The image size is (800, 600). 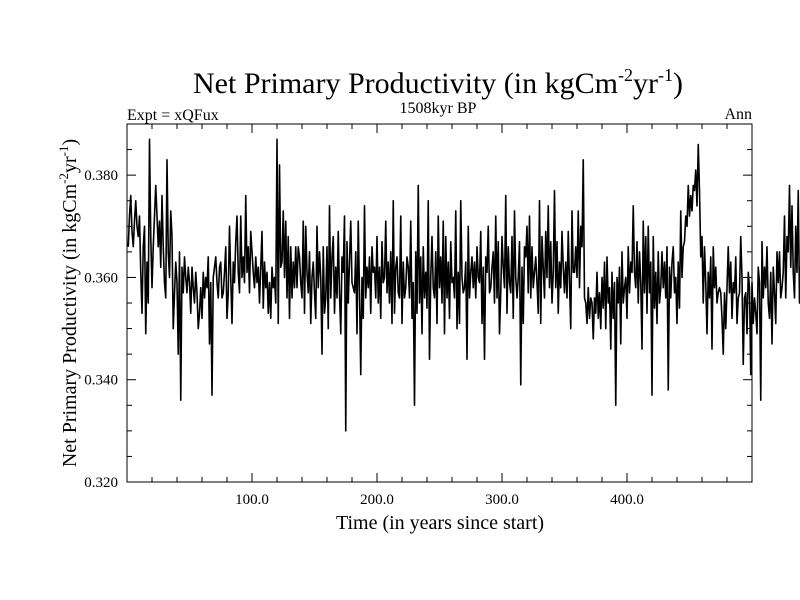 What do you see at coordinates (502, 500) in the screenshot?
I see `x-tick-label: 300.0` at bounding box center [502, 500].